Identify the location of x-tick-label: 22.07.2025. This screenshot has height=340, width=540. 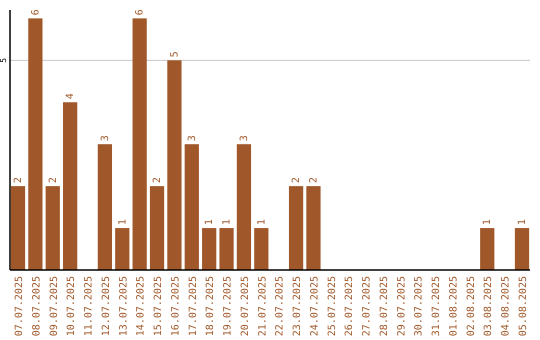
(280, 306).